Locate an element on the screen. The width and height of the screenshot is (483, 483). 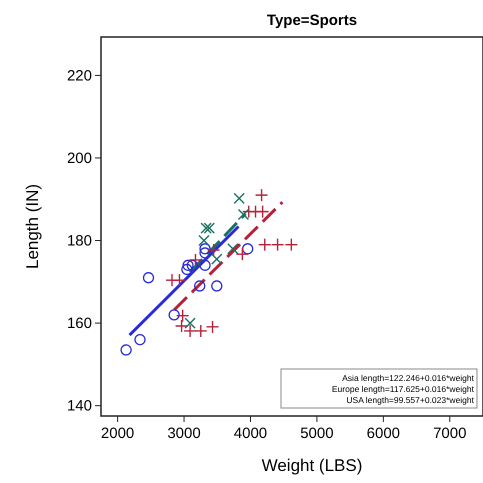
y-tick-label: 200 is located at coordinates (79, 158).